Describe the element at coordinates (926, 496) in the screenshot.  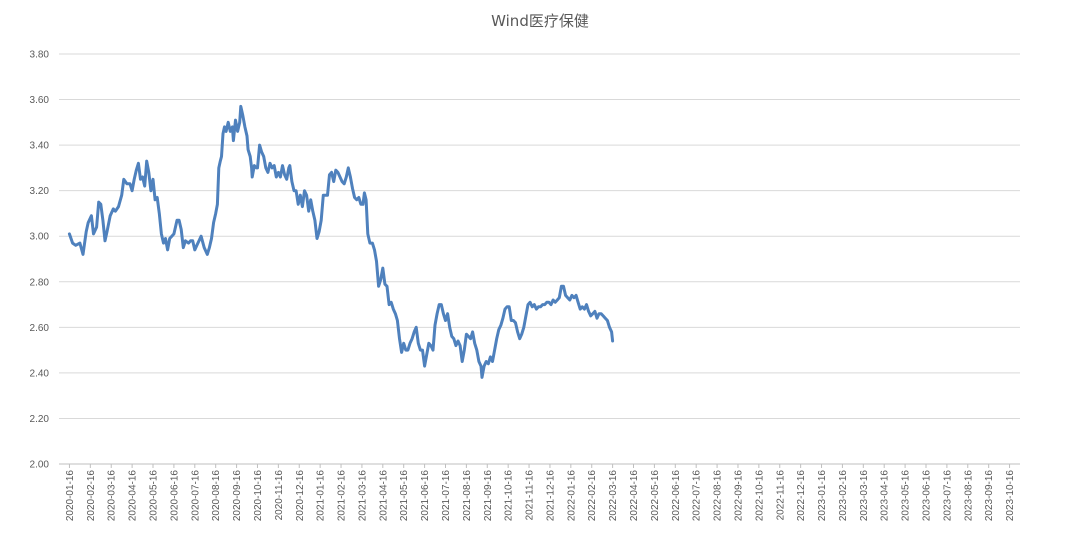
I see `x-tick-label: 2023-06-16` at that location.